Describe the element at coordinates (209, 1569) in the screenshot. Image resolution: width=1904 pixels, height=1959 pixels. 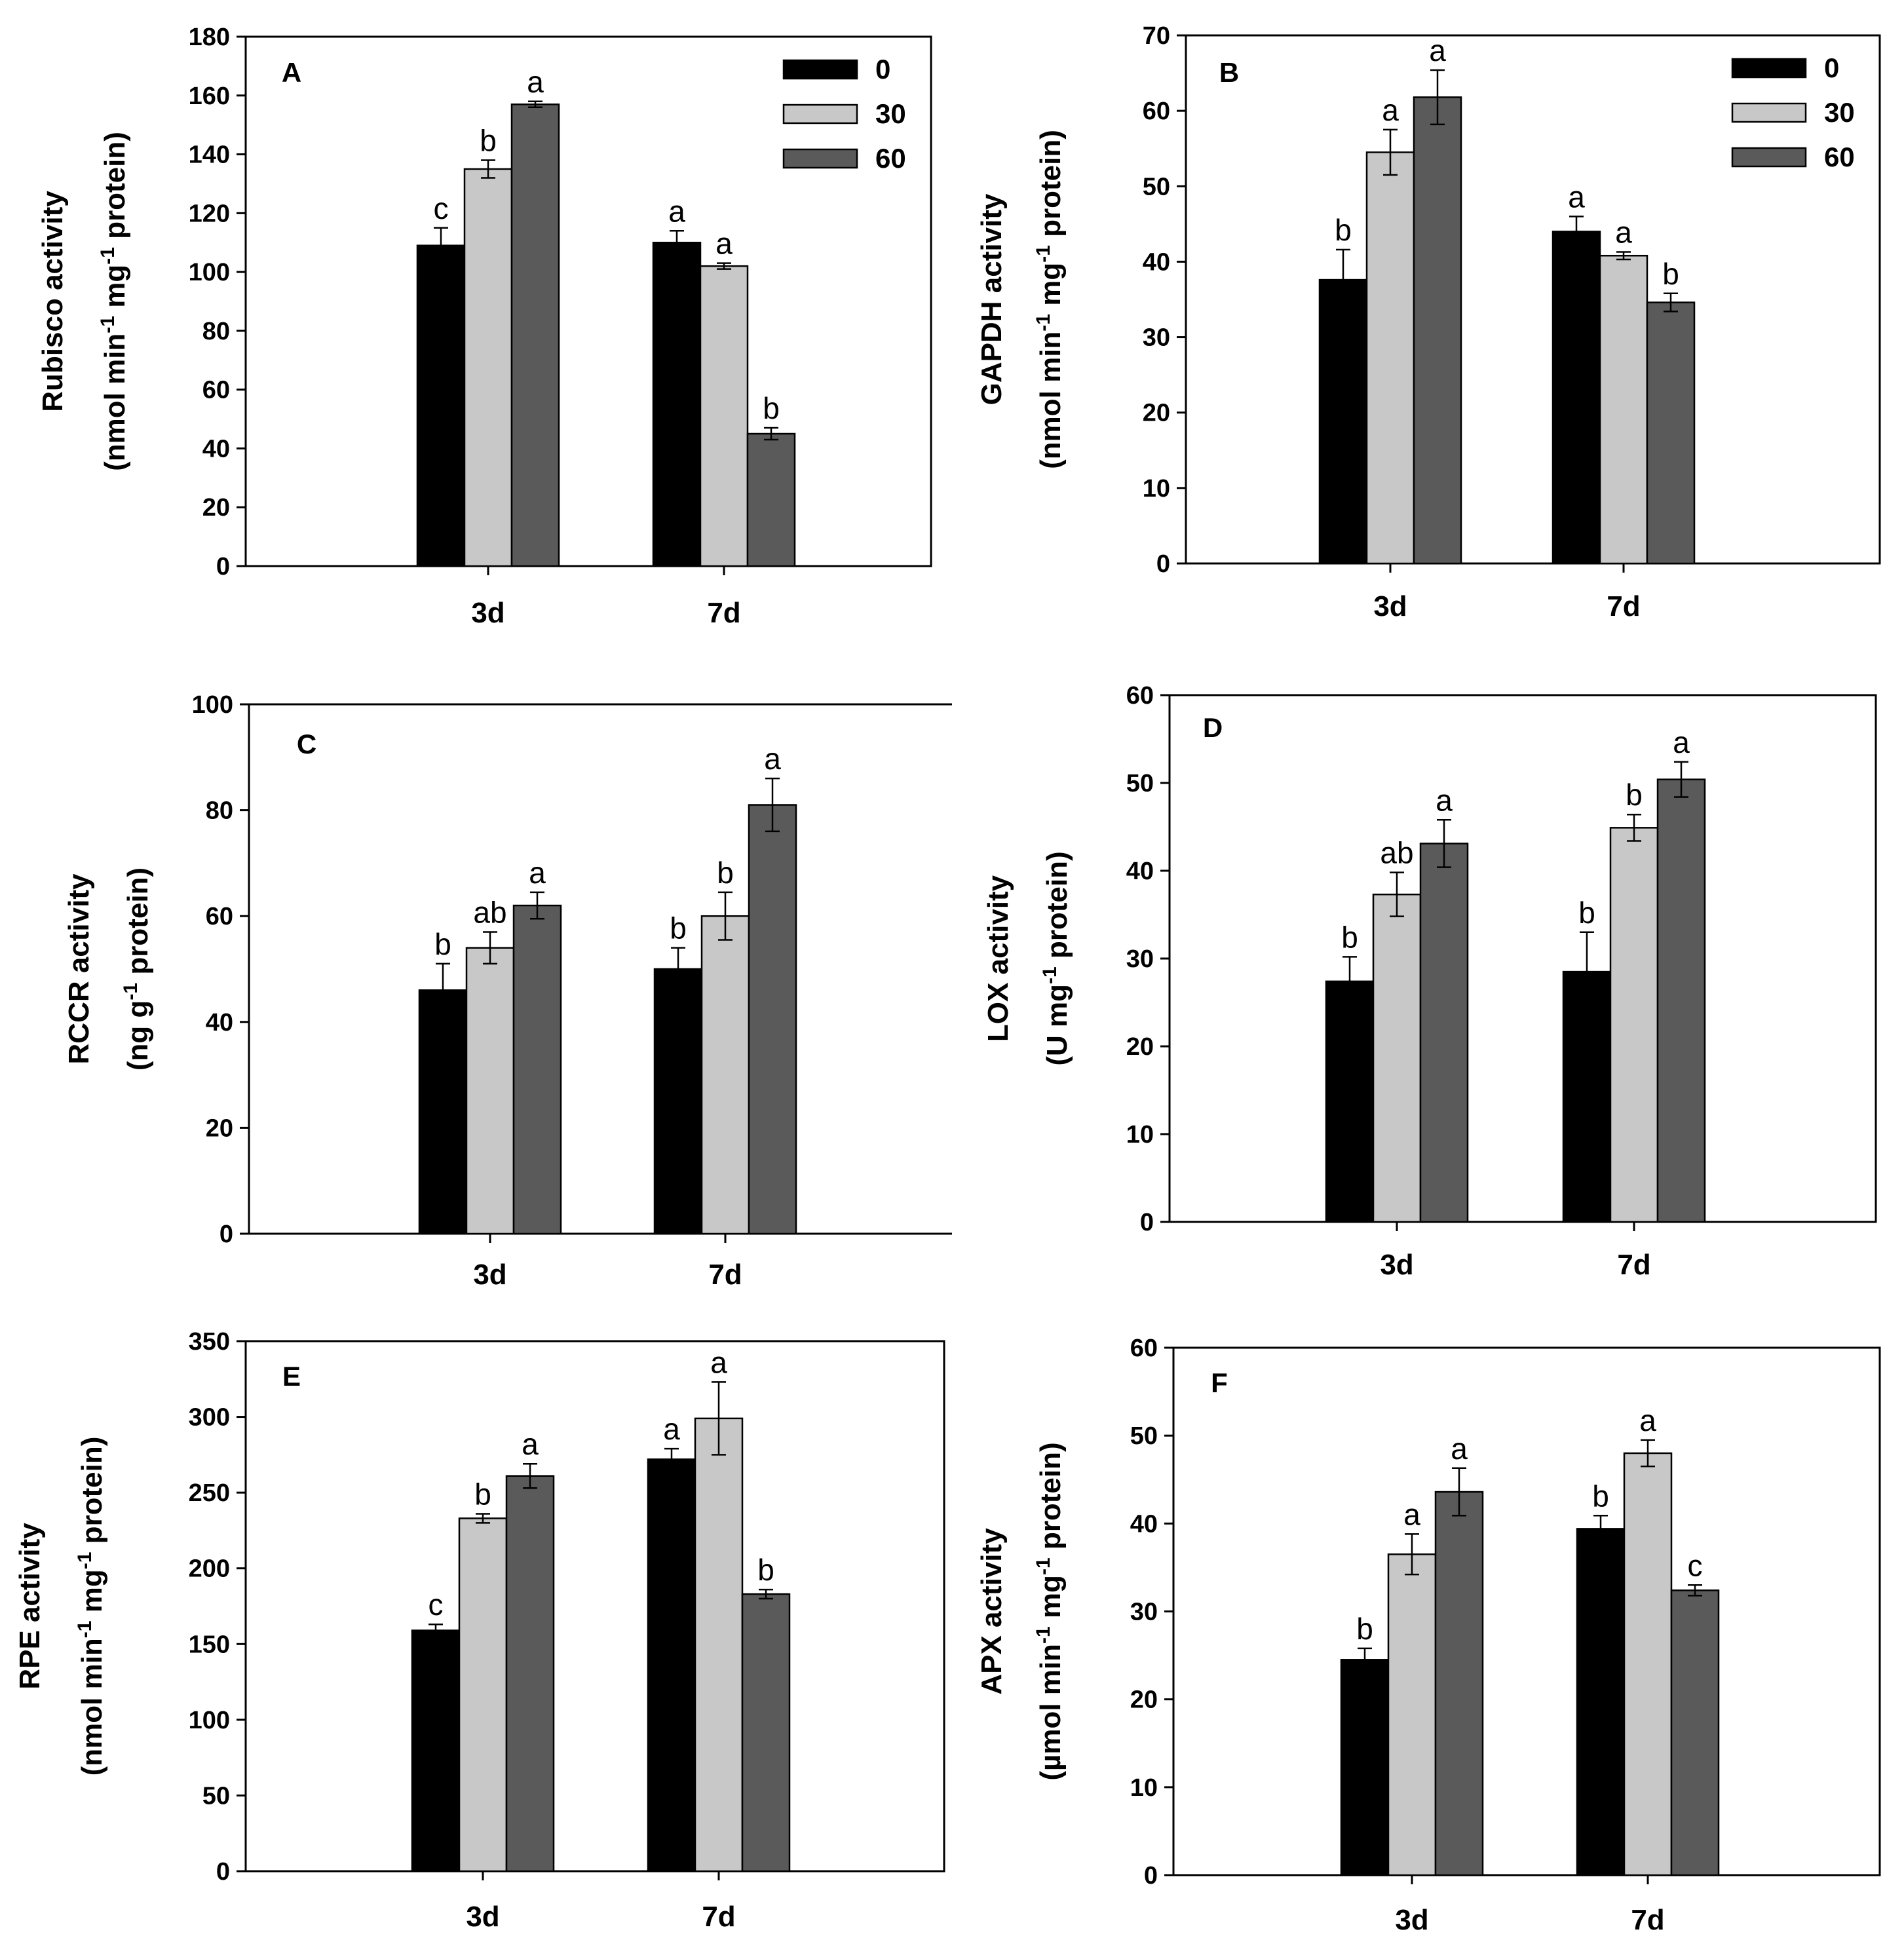
I see `y-tick-label: 200` at that location.